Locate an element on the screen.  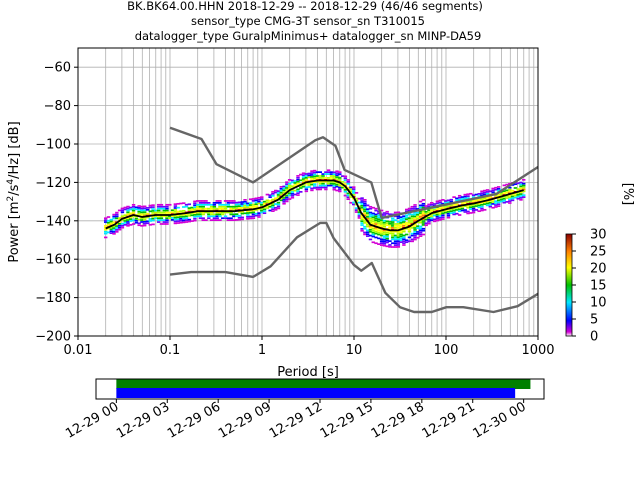
y-tick-label: −100 is located at coordinates (53, 145).